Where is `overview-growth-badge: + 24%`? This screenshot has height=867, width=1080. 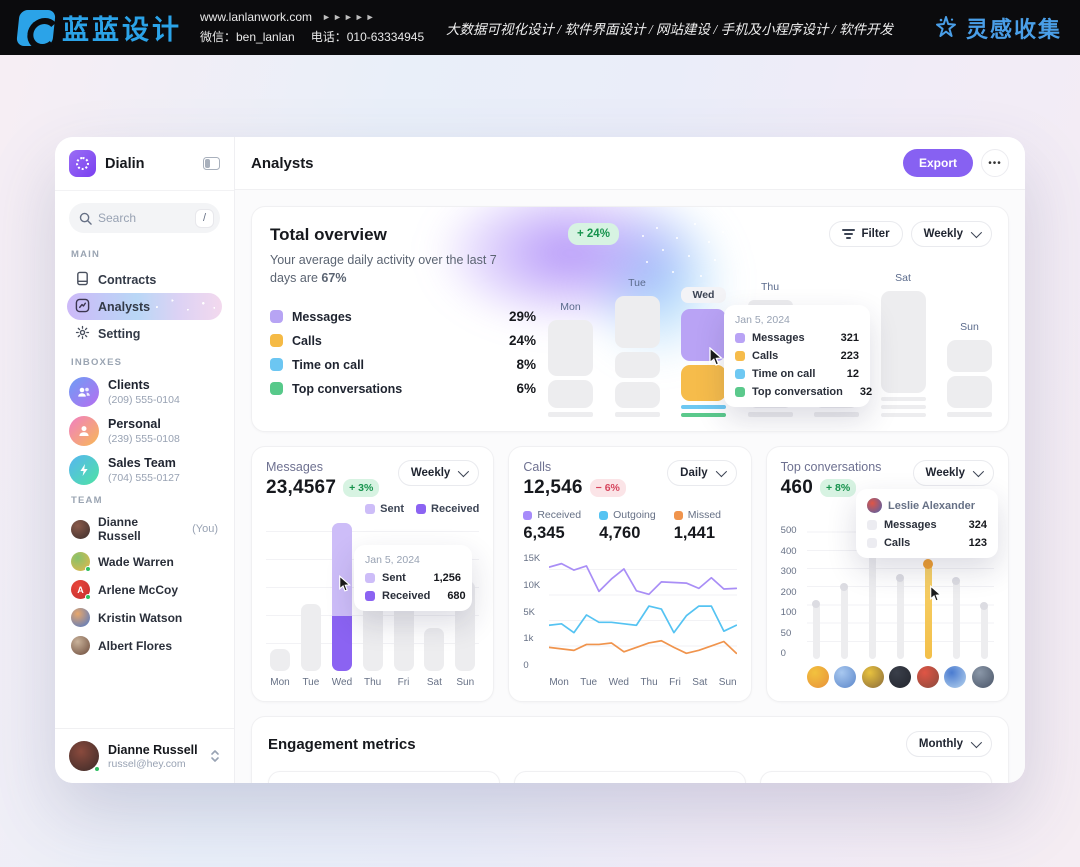 overview-growth-badge: + 24% is located at coordinates (593, 234).